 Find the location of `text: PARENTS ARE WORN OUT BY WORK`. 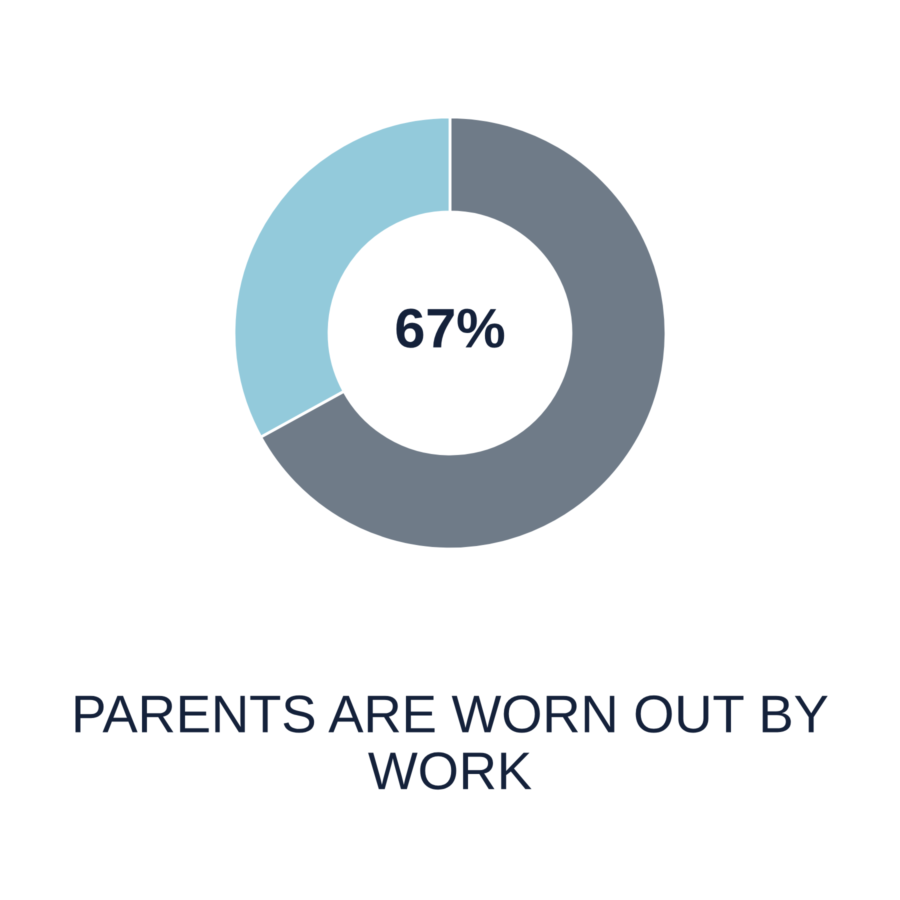

text: PARENTS ARE WORN OUT BY WORK is located at coordinates (452, 742).